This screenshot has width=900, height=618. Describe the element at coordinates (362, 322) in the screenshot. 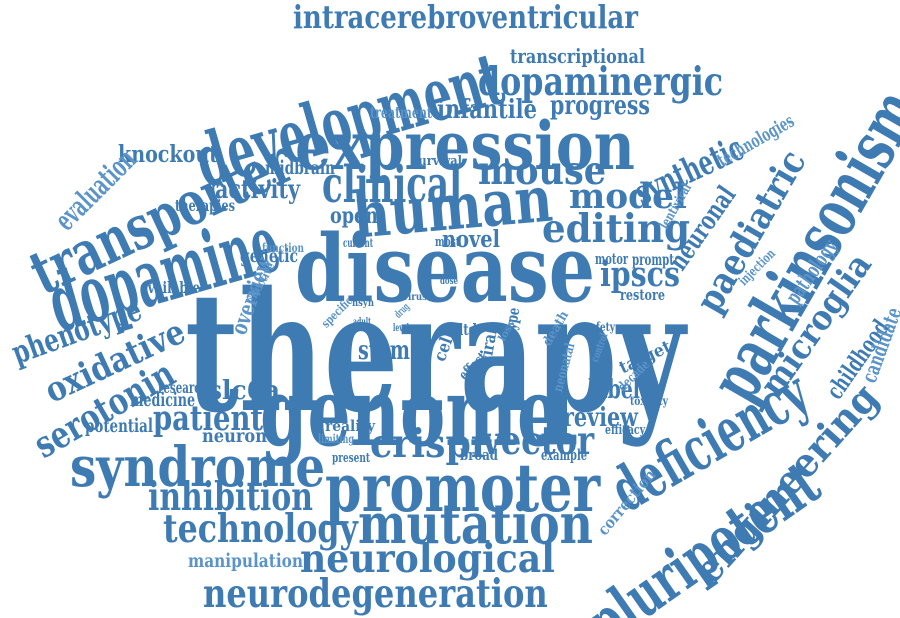

I see `word-adult: adult` at that location.